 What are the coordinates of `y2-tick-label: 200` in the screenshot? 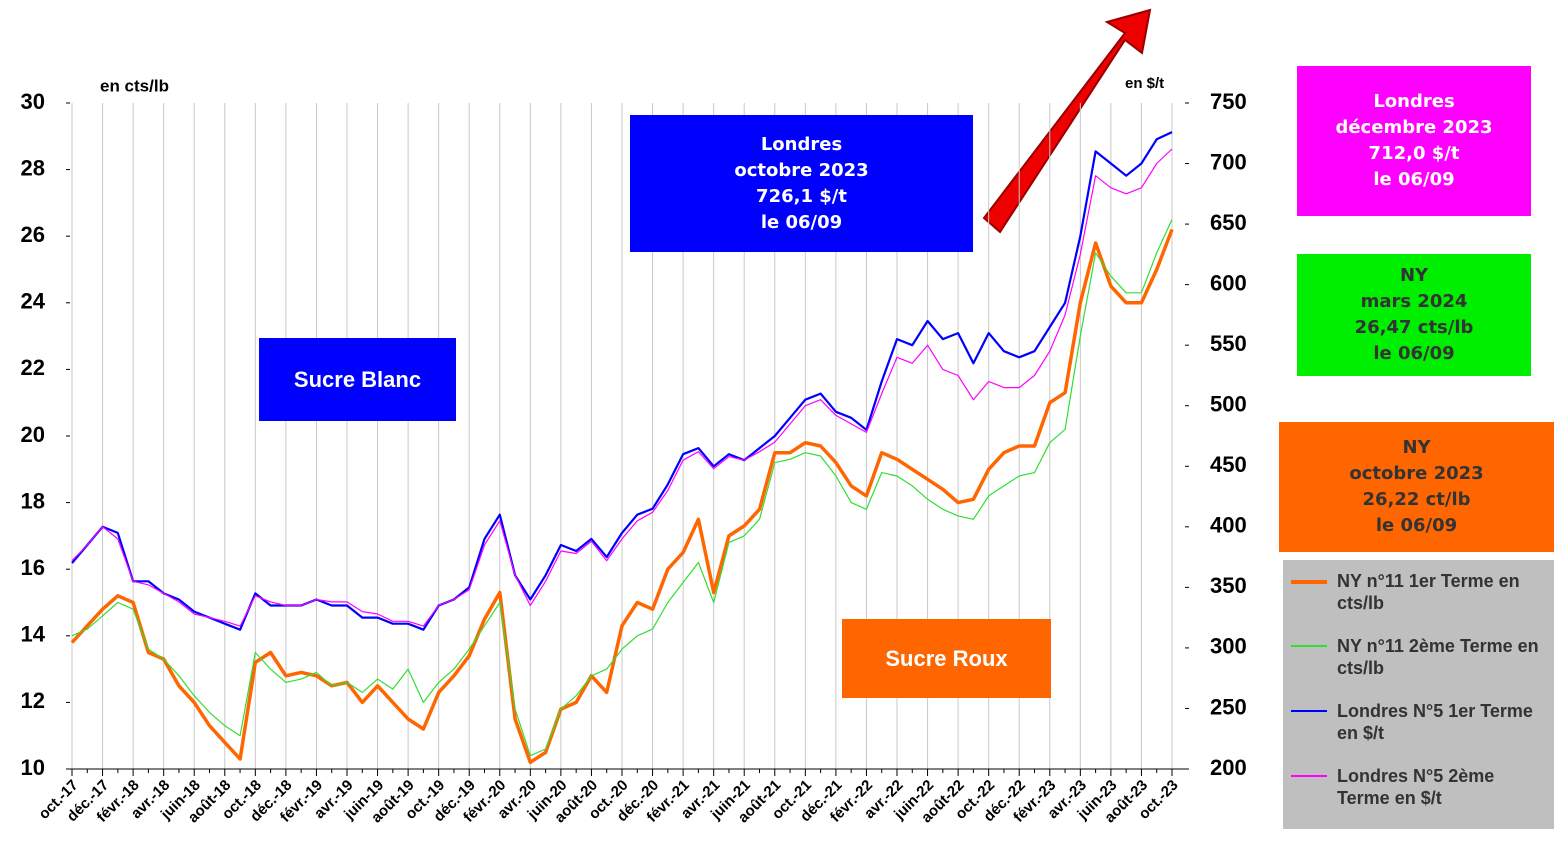 It's located at (1228, 767).